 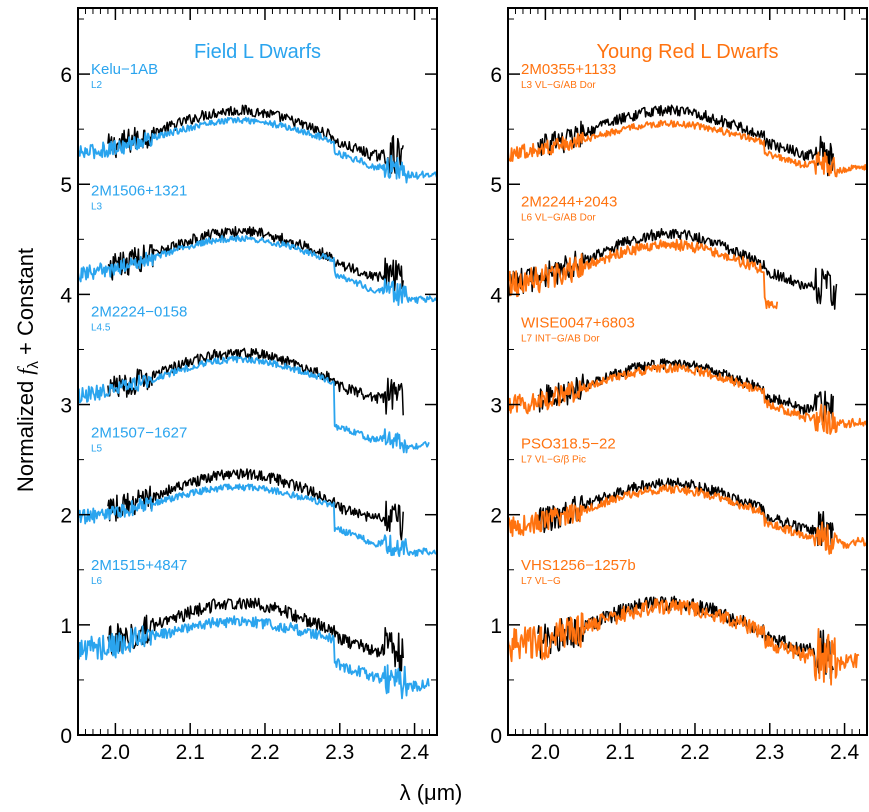 What do you see at coordinates (553, 460) in the screenshot?
I see `spectral-type-label: L7 VL−G/β Pic` at bounding box center [553, 460].